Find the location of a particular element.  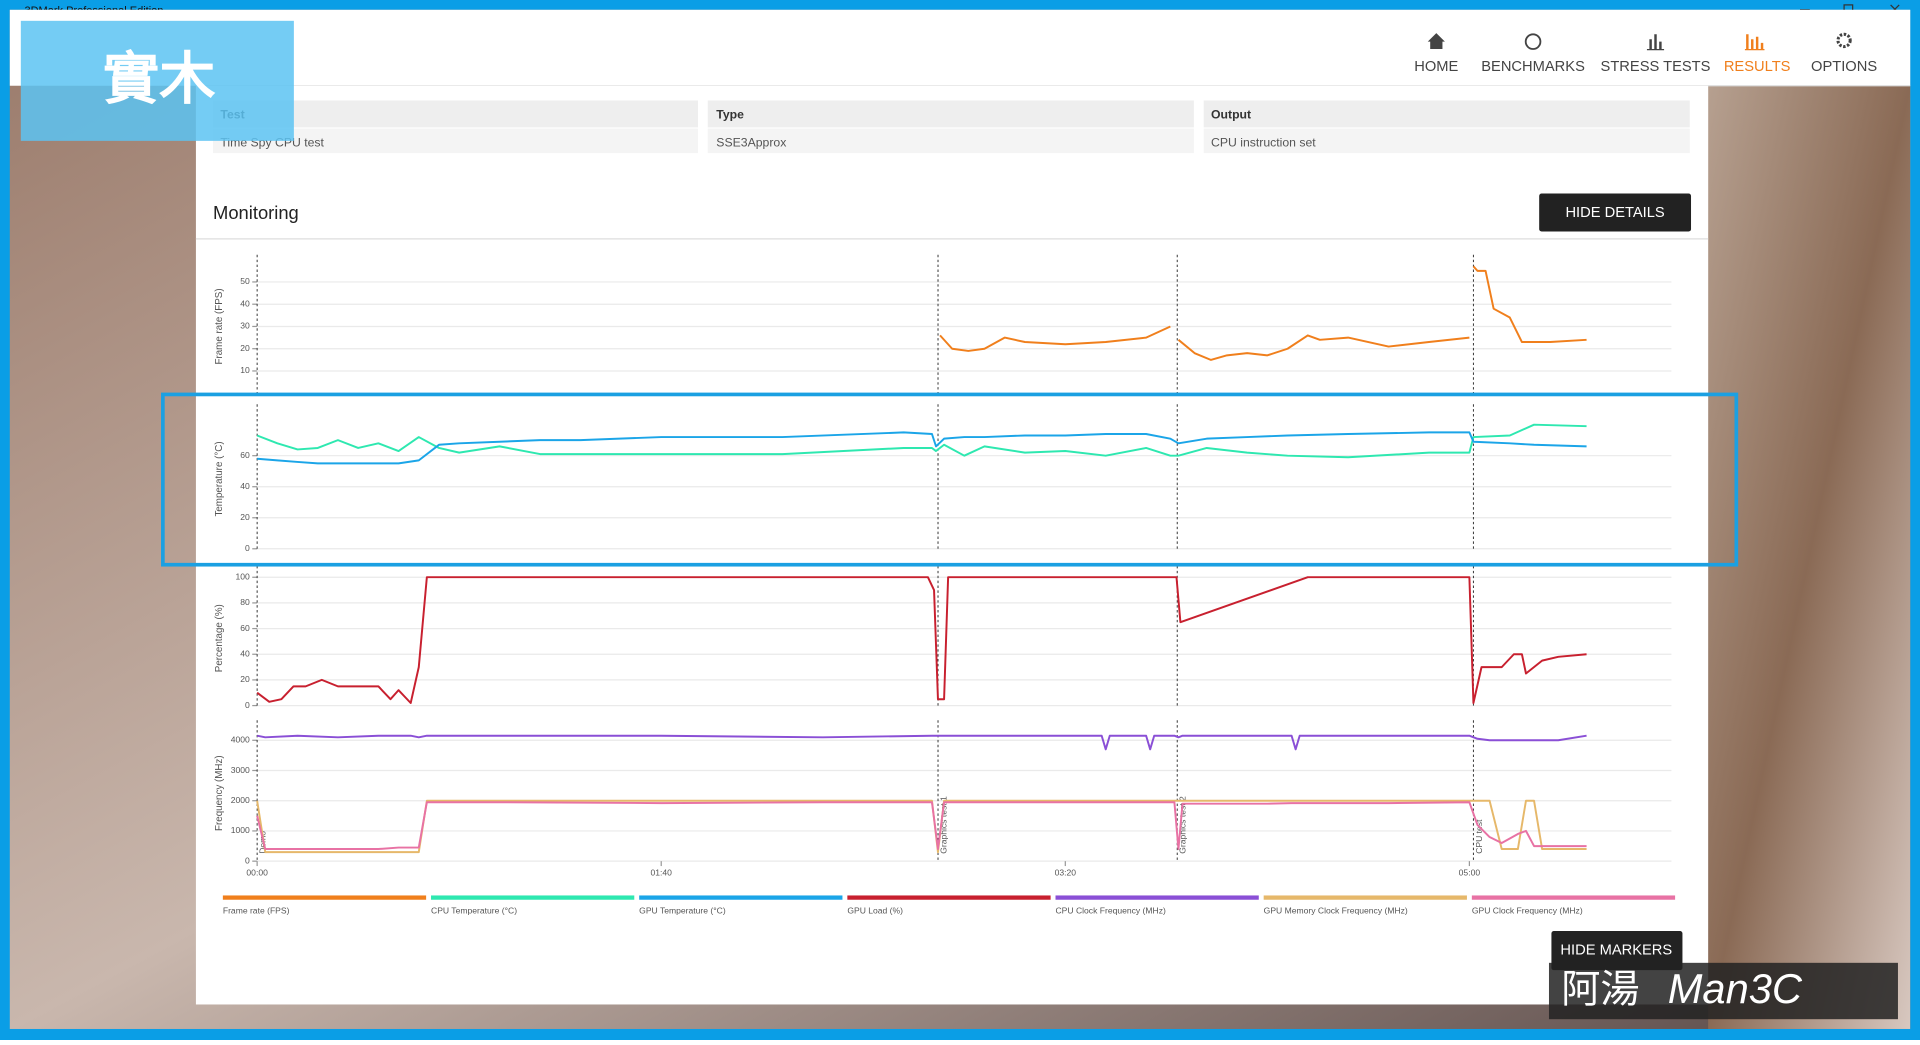

nav-bar is located at coordinates (960, 47).